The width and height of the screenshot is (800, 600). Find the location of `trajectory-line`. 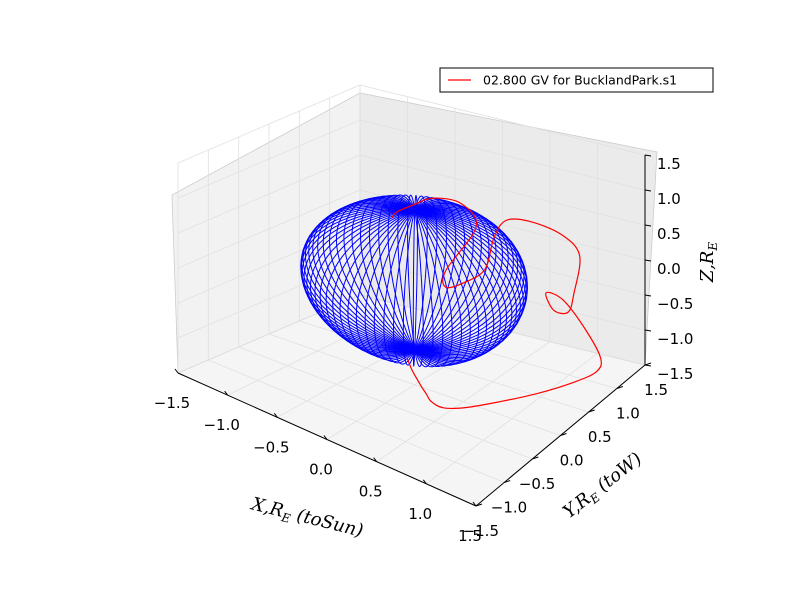

trajectory-line is located at coordinates (496, 303).